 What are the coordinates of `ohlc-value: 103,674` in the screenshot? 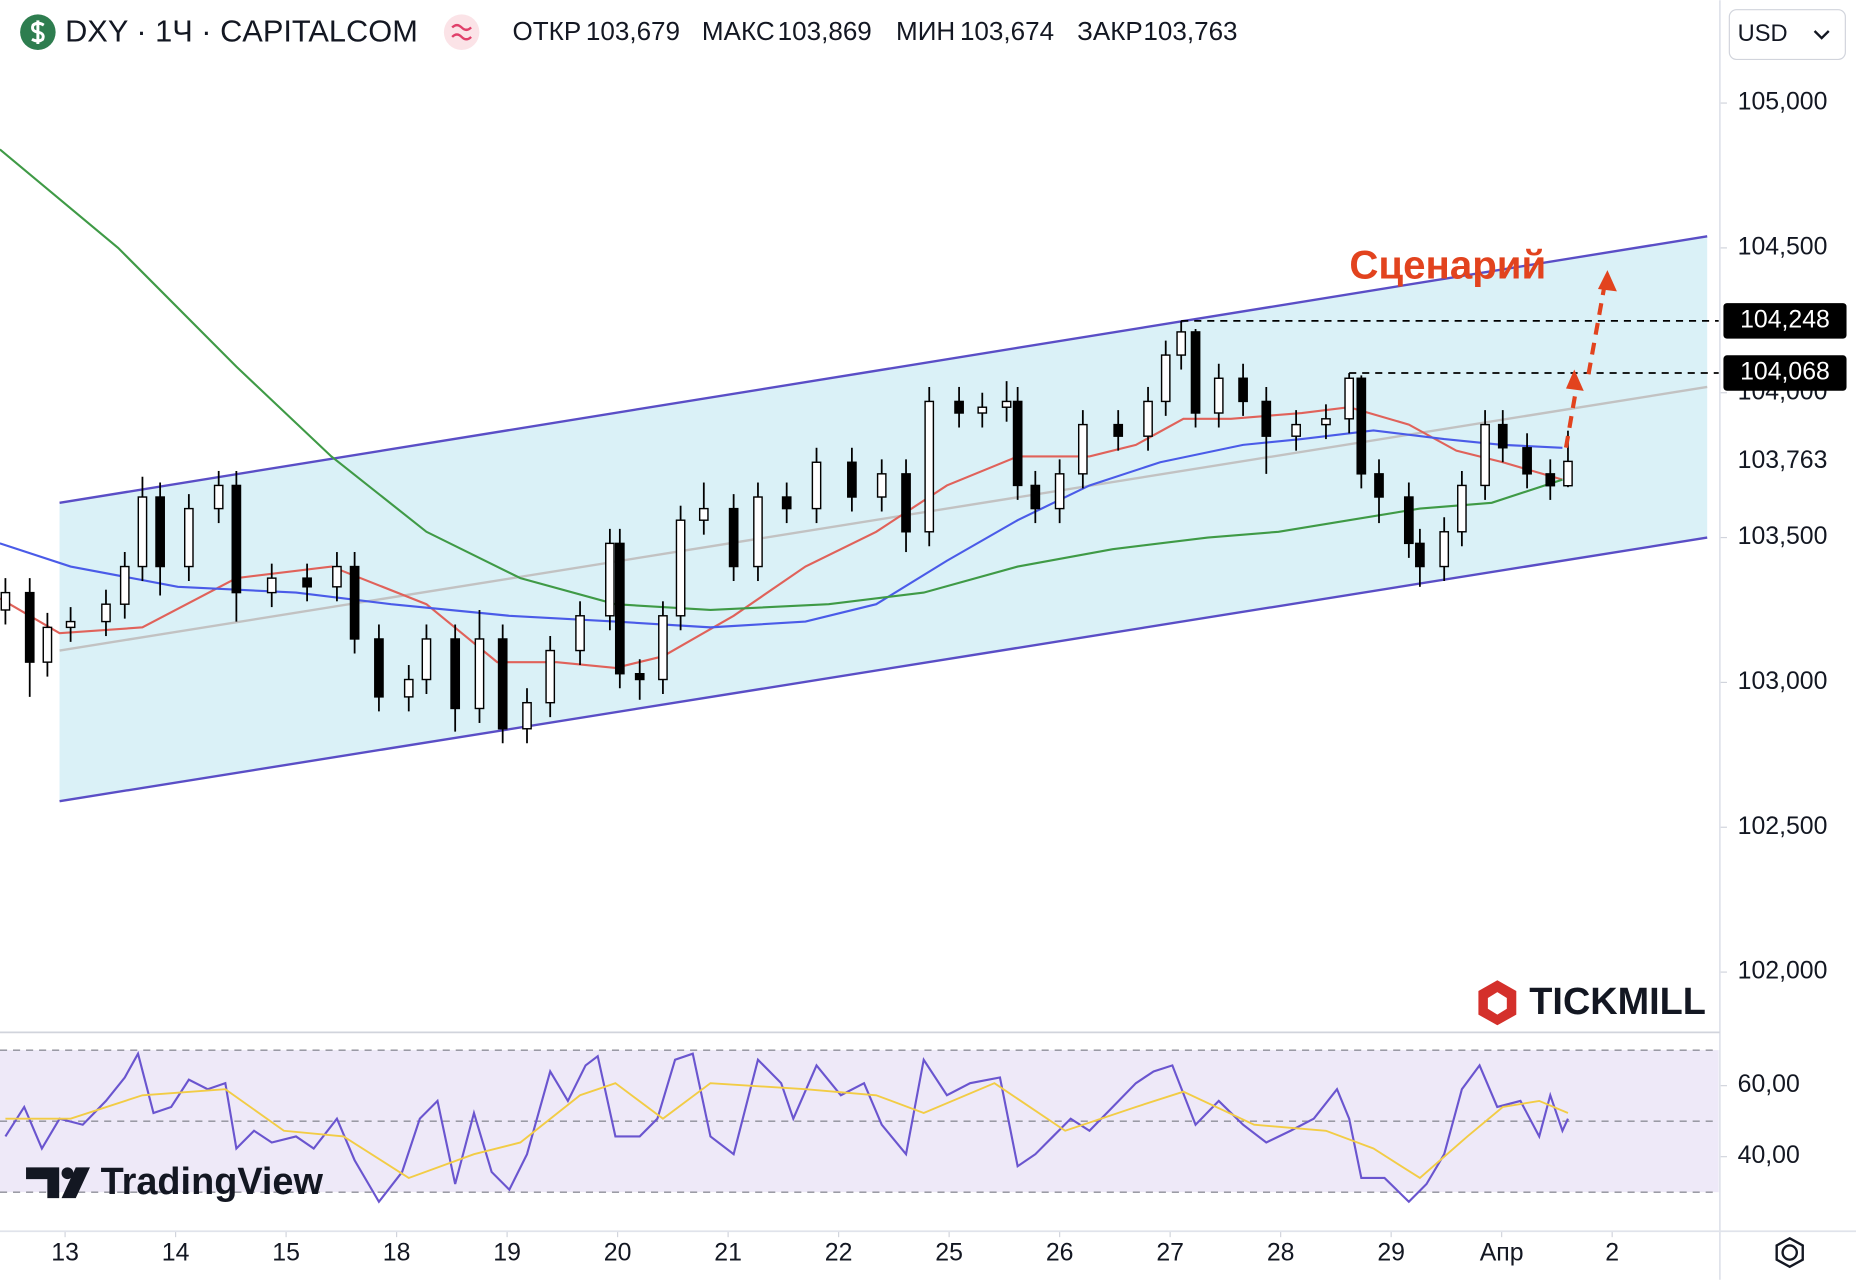 It's located at (1007, 31).